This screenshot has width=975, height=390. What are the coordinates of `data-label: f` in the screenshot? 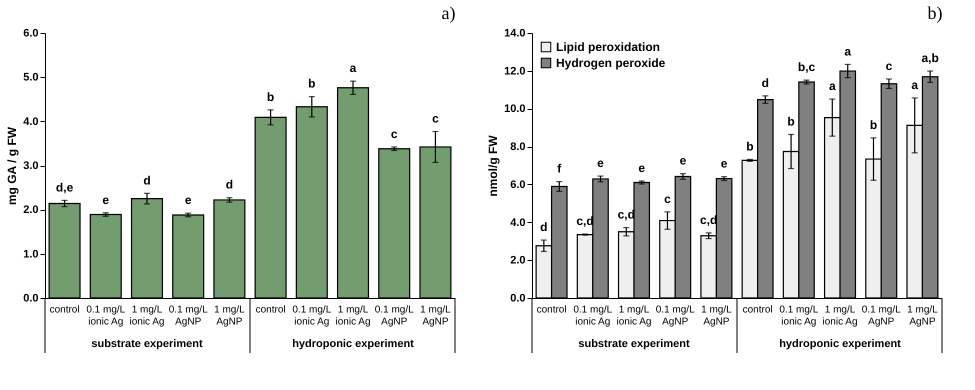 It's located at (559, 169).